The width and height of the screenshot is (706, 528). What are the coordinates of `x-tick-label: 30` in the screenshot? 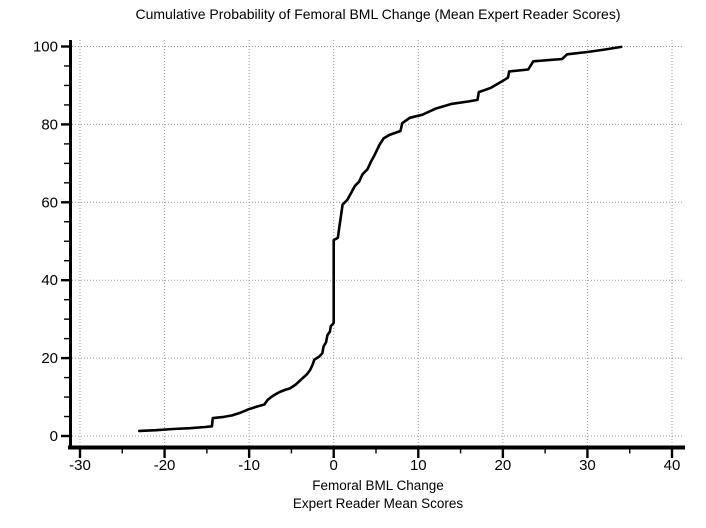 It's located at (587, 465).